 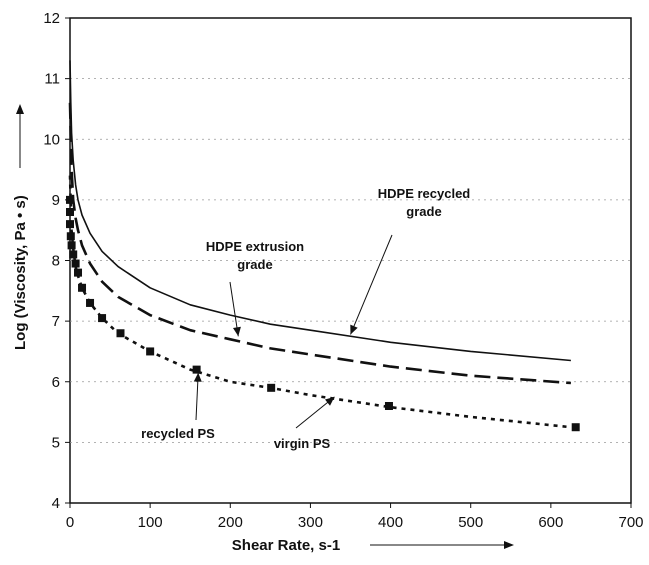 What do you see at coordinates (51, 139) in the screenshot?
I see `y-tick-label: 10` at bounding box center [51, 139].